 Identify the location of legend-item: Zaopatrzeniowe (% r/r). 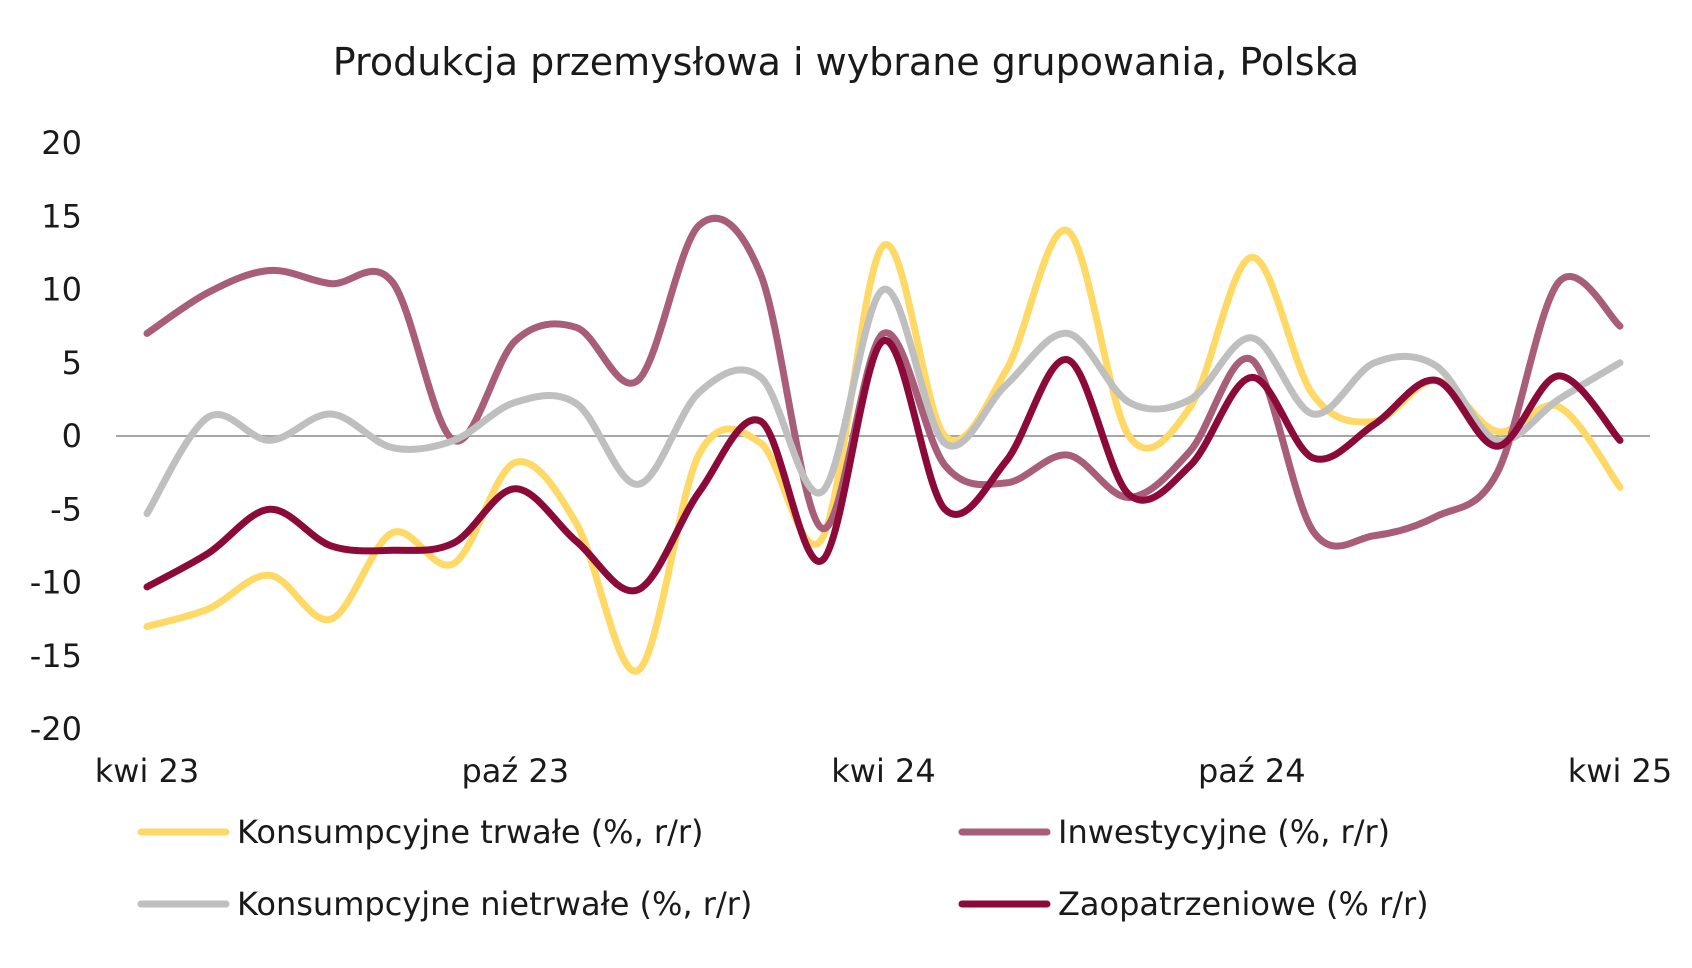
(1193, 904).